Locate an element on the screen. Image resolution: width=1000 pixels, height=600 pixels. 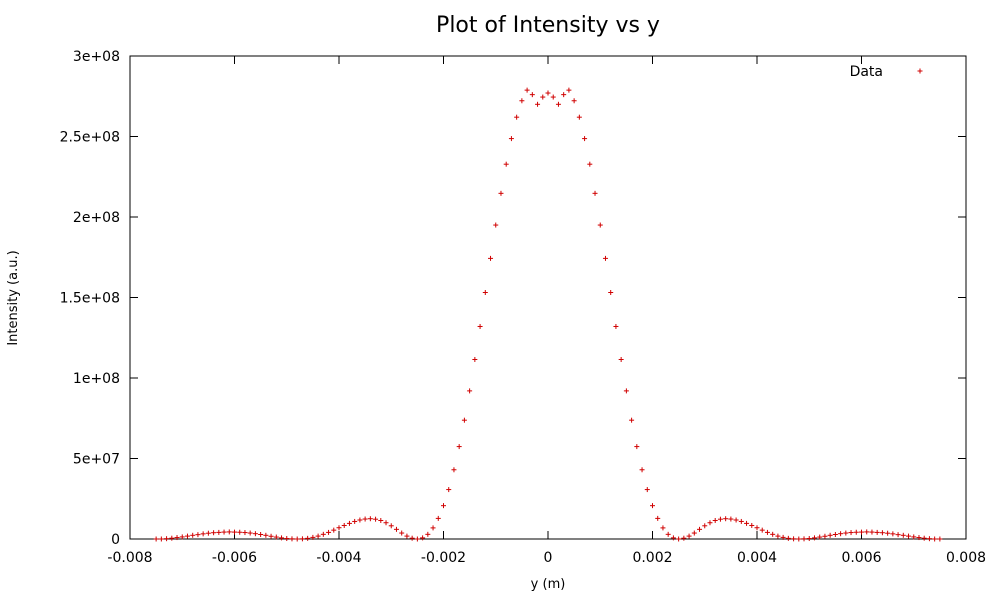
x-tick-label: 0.004 is located at coordinates (757, 558).